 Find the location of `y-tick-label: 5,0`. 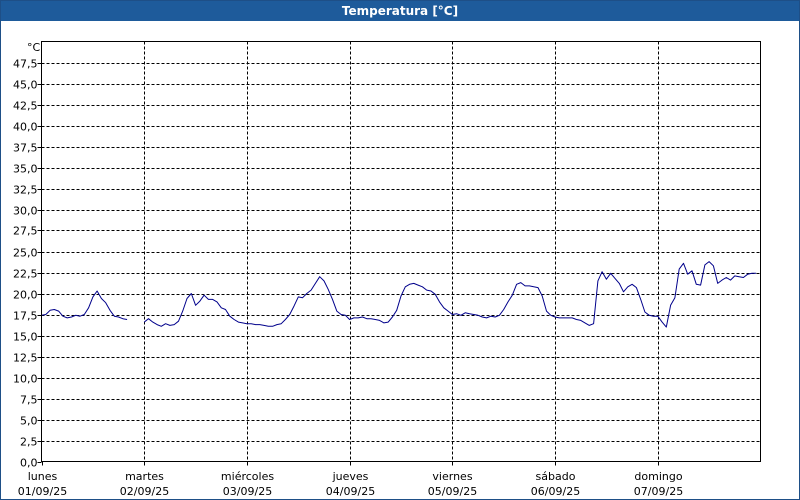

y-tick-label: 5,0 is located at coordinates (29, 421).